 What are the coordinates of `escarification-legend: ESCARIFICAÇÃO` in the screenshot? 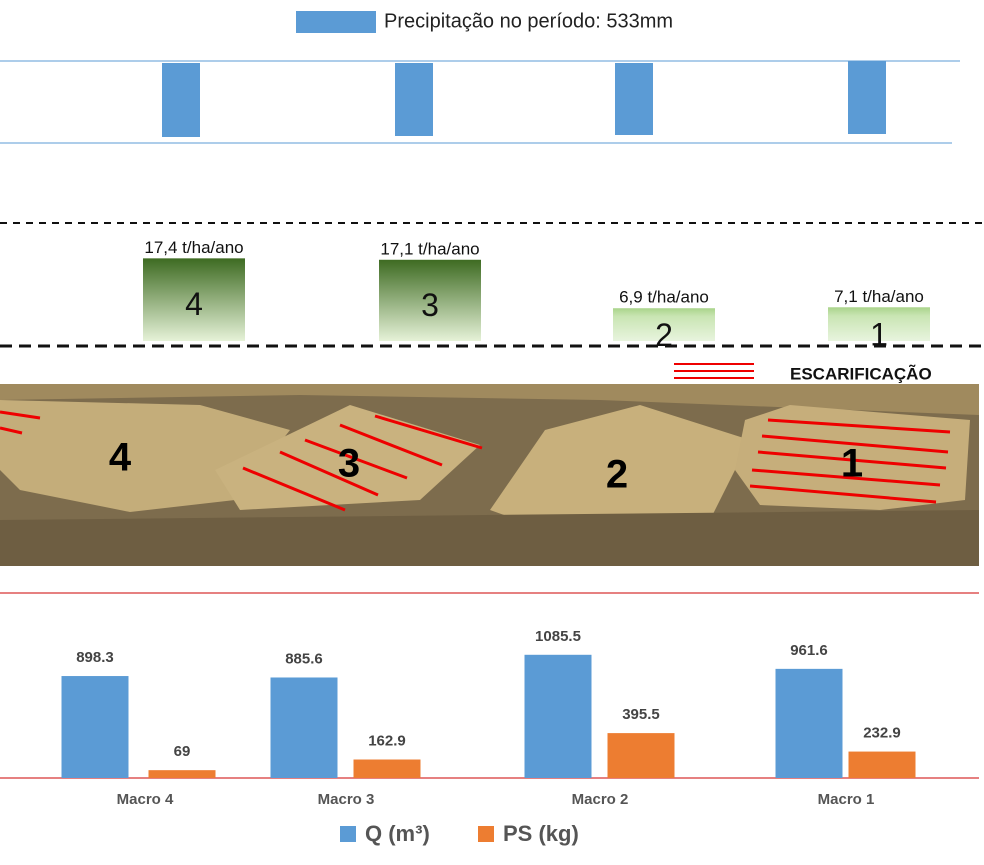 It's located at (803, 373).